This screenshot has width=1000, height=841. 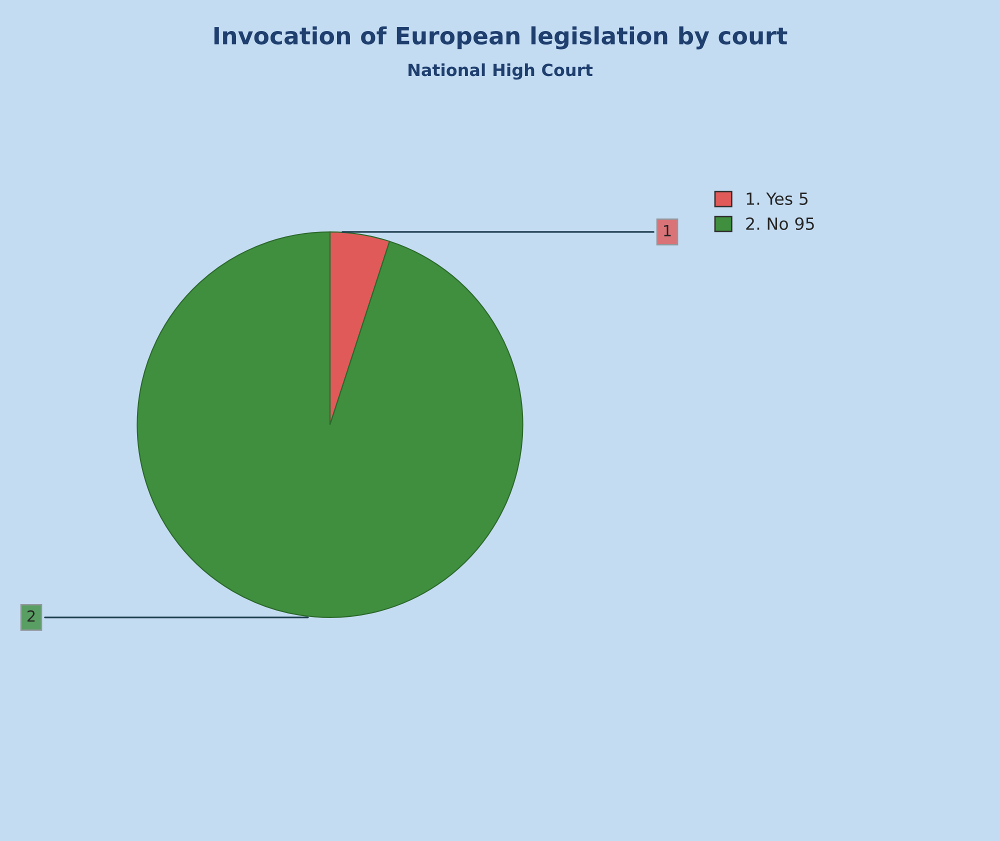 What do you see at coordinates (667, 230) in the screenshot?
I see `text: 1` at bounding box center [667, 230].